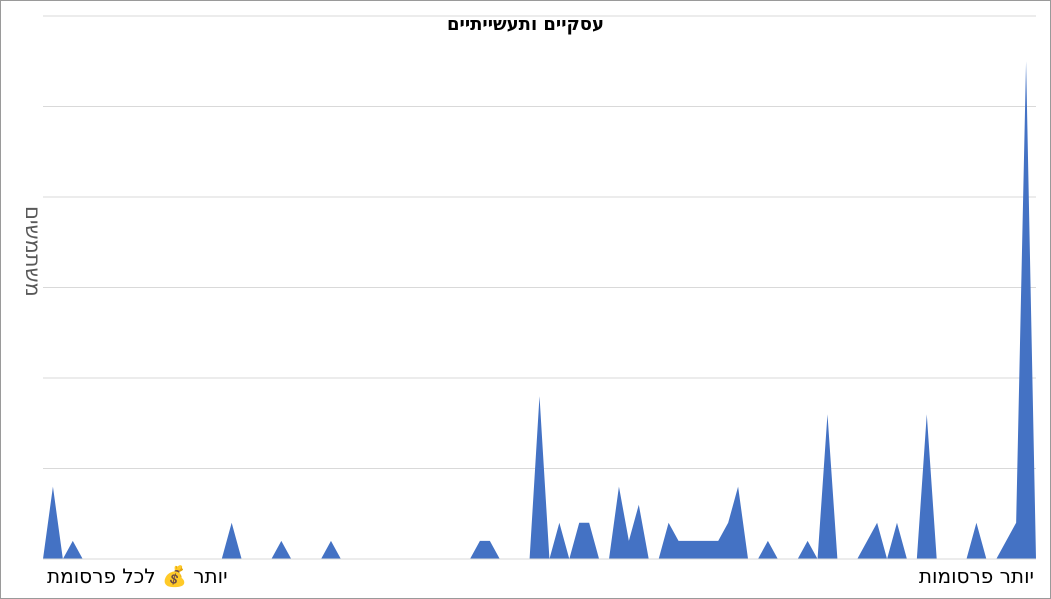  What do you see at coordinates (137, 576) in the screenshot?
I see `x-axis-label-left: יותר 💰 לכל פרסומת` at bounding box center [137, 576].